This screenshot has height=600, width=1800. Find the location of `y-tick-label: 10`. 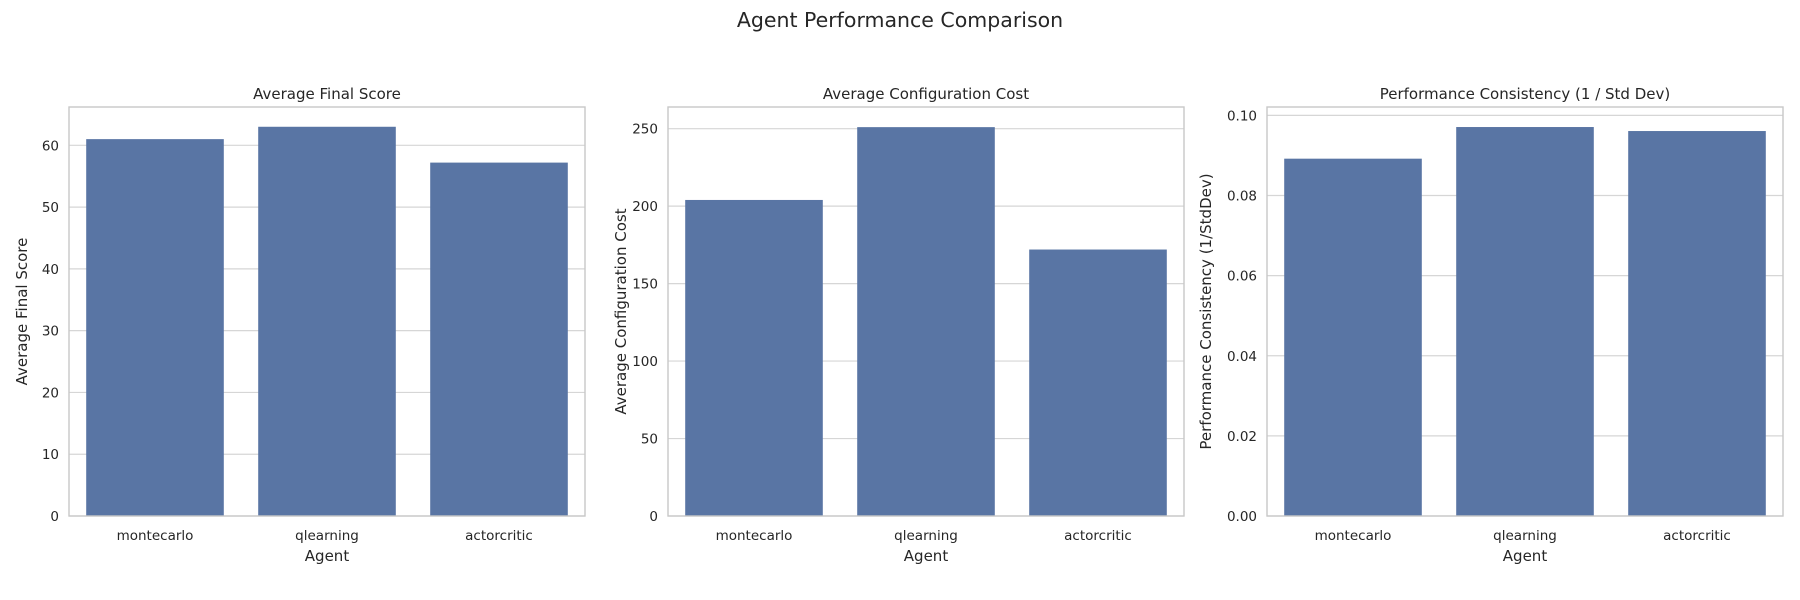

y-tick-label: 10 is located at coordinates (50, 455).